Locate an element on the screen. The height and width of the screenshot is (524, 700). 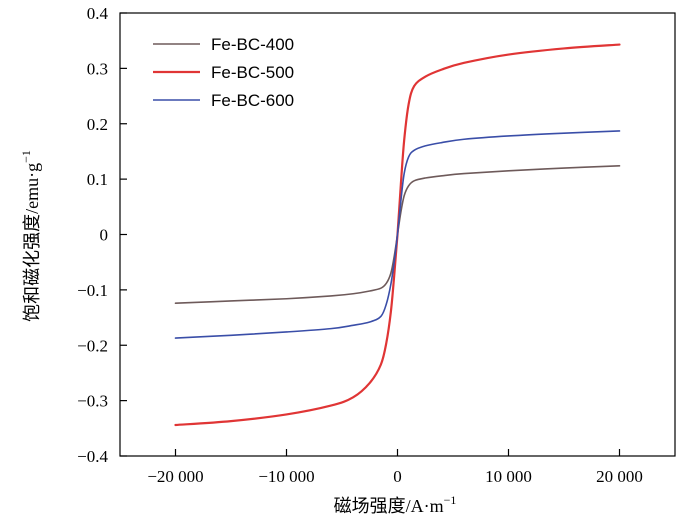
x-tick-label: −10 000 is located at coordinates (286, 476).